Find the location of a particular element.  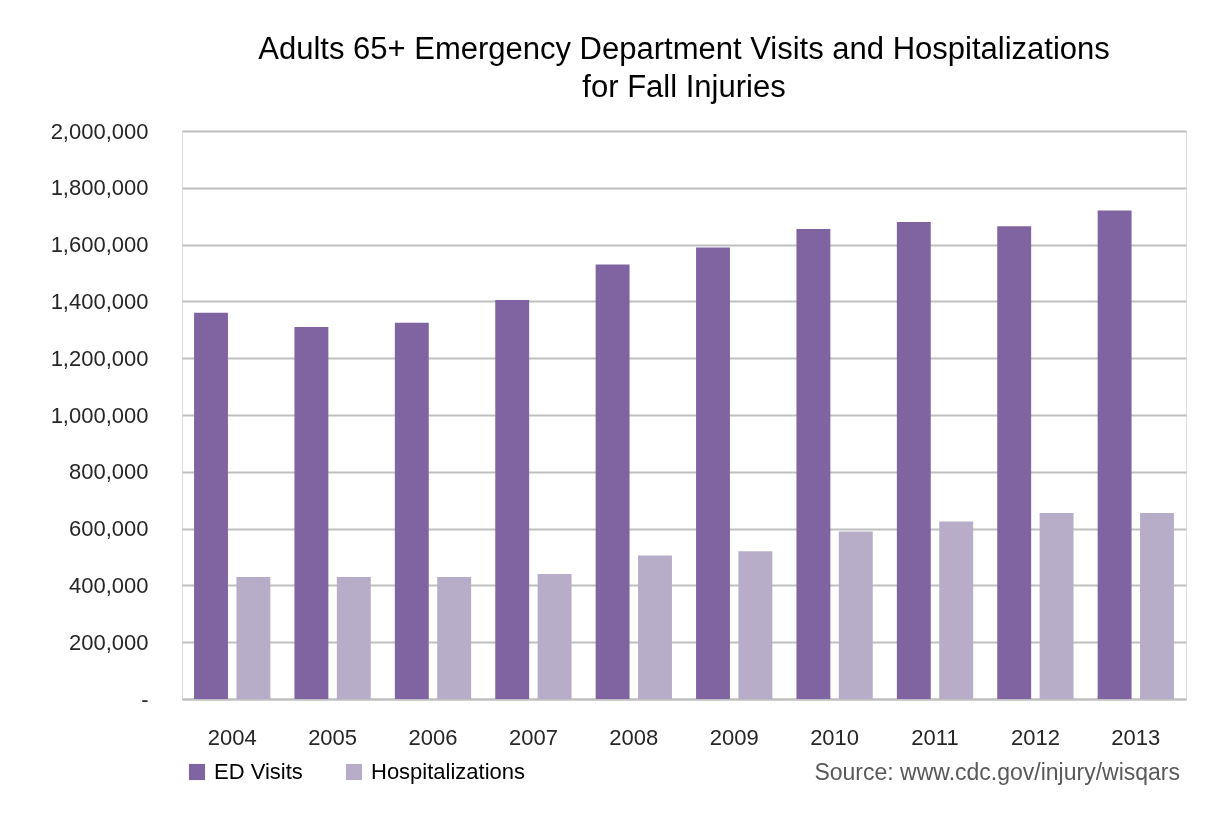

x-tick-label: 2012 is located at coordinates (1035, 737).